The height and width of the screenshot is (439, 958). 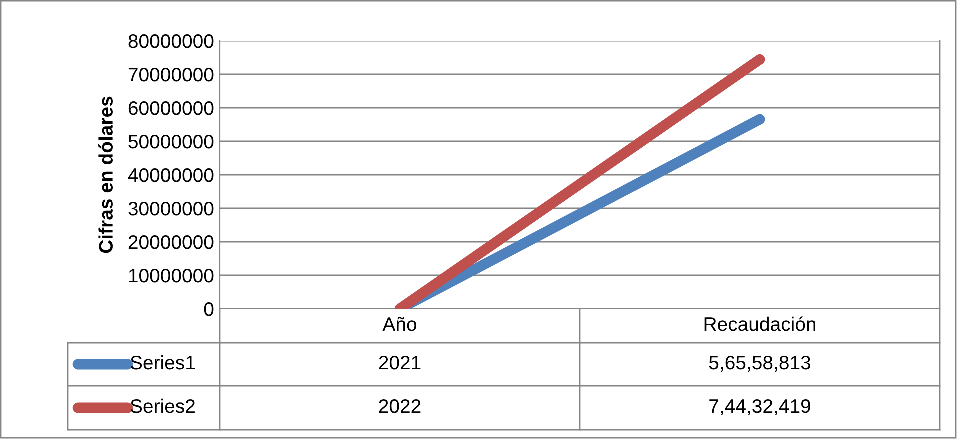 I want to click on legend-label: Series1, so click(x=162, y=362).